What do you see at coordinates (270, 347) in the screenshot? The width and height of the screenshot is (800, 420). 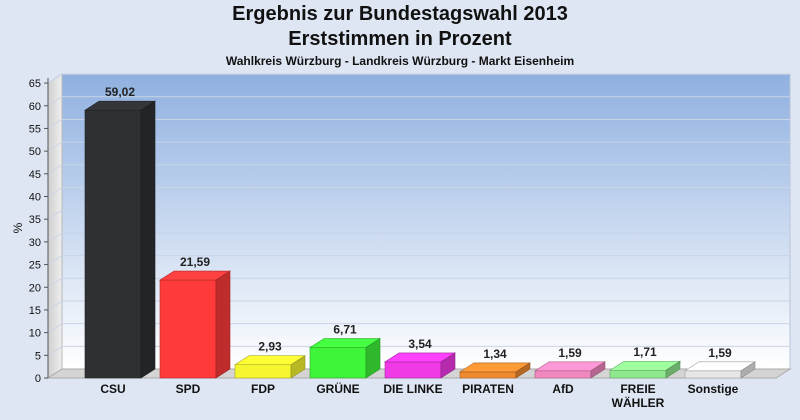 I see `bar-value-label: 2,93` at bounding box center [270, 347].